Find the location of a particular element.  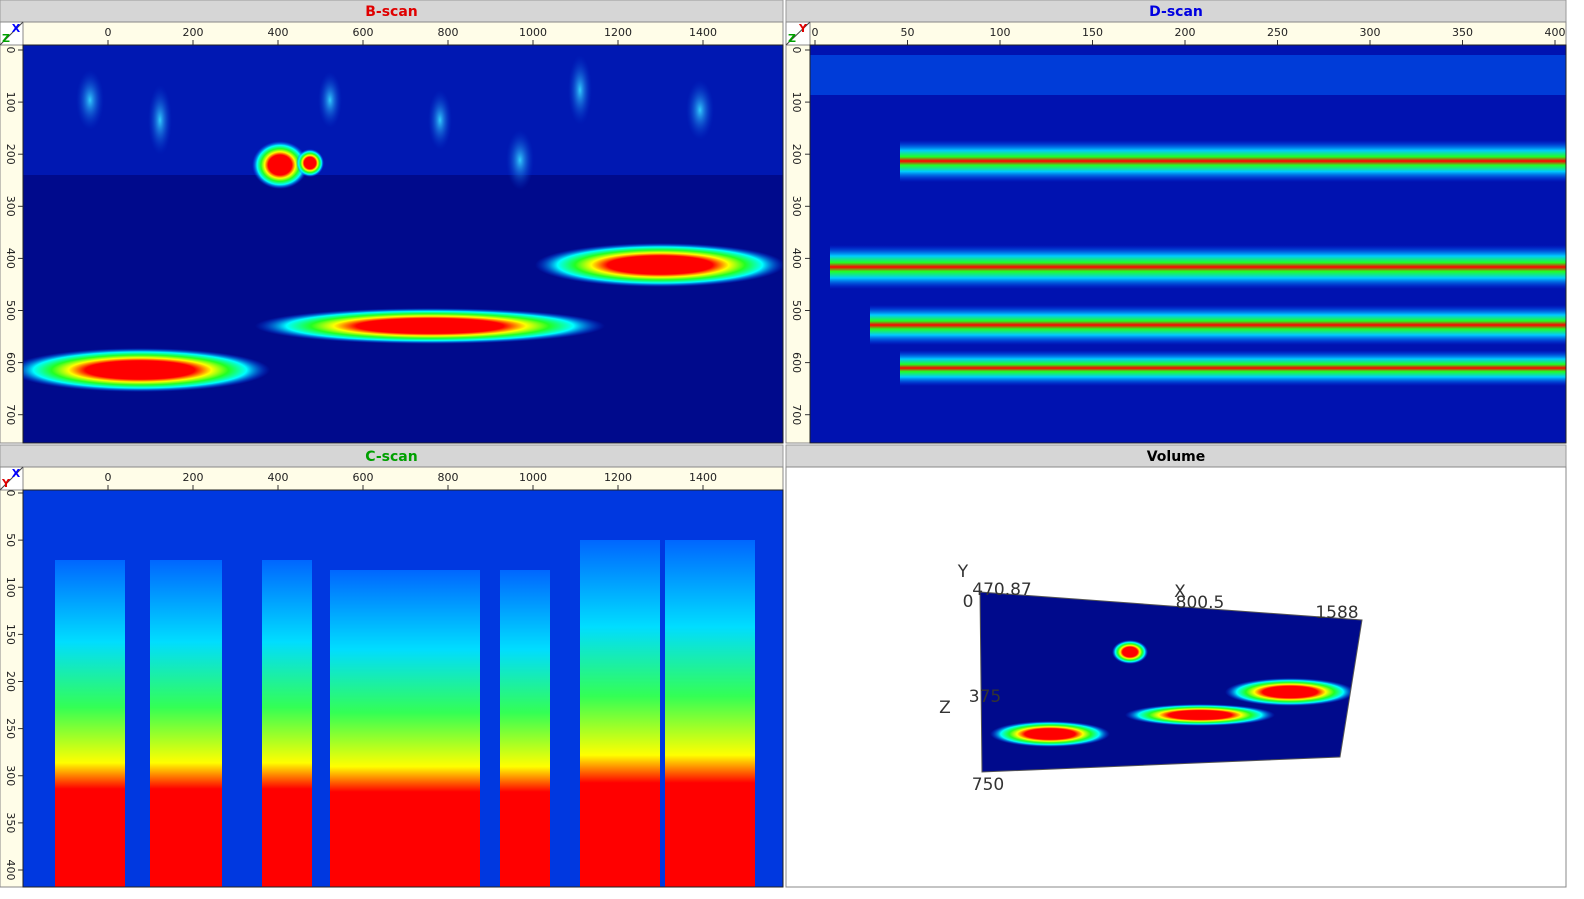

x-tick-label: 250 is located at coordinates (1277, 32).